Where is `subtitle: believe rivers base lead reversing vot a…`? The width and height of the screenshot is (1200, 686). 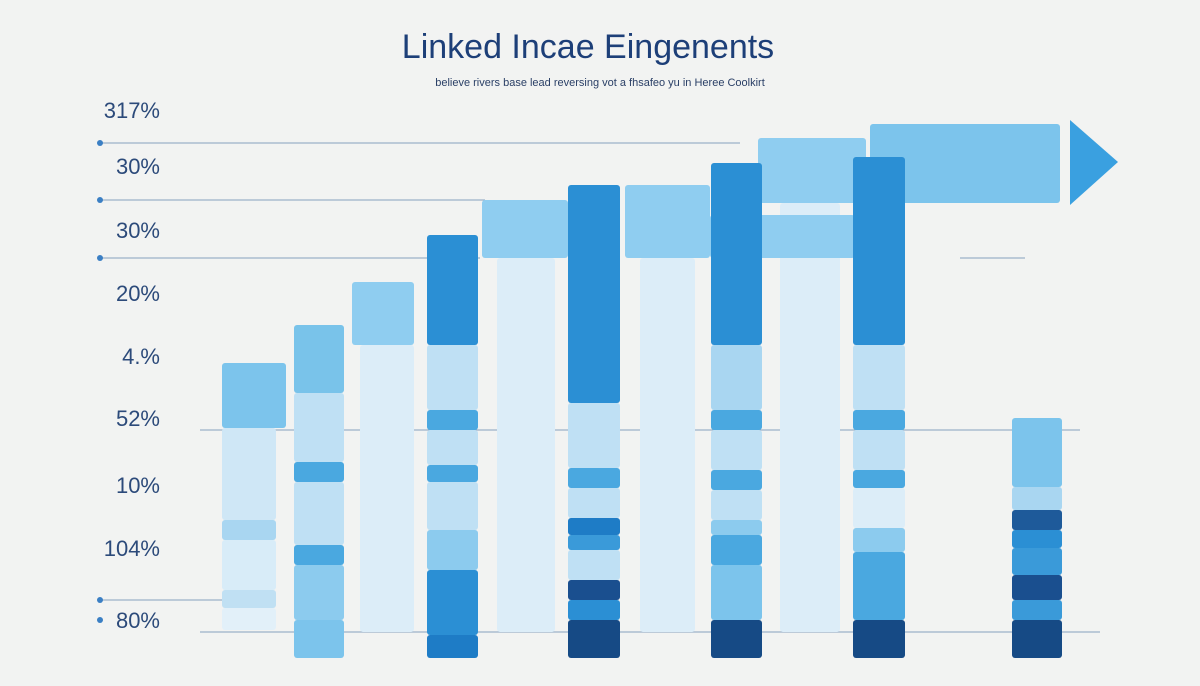 subtitle: believe rivers base lead reversing vot a… is located at coordinates (600, 83).